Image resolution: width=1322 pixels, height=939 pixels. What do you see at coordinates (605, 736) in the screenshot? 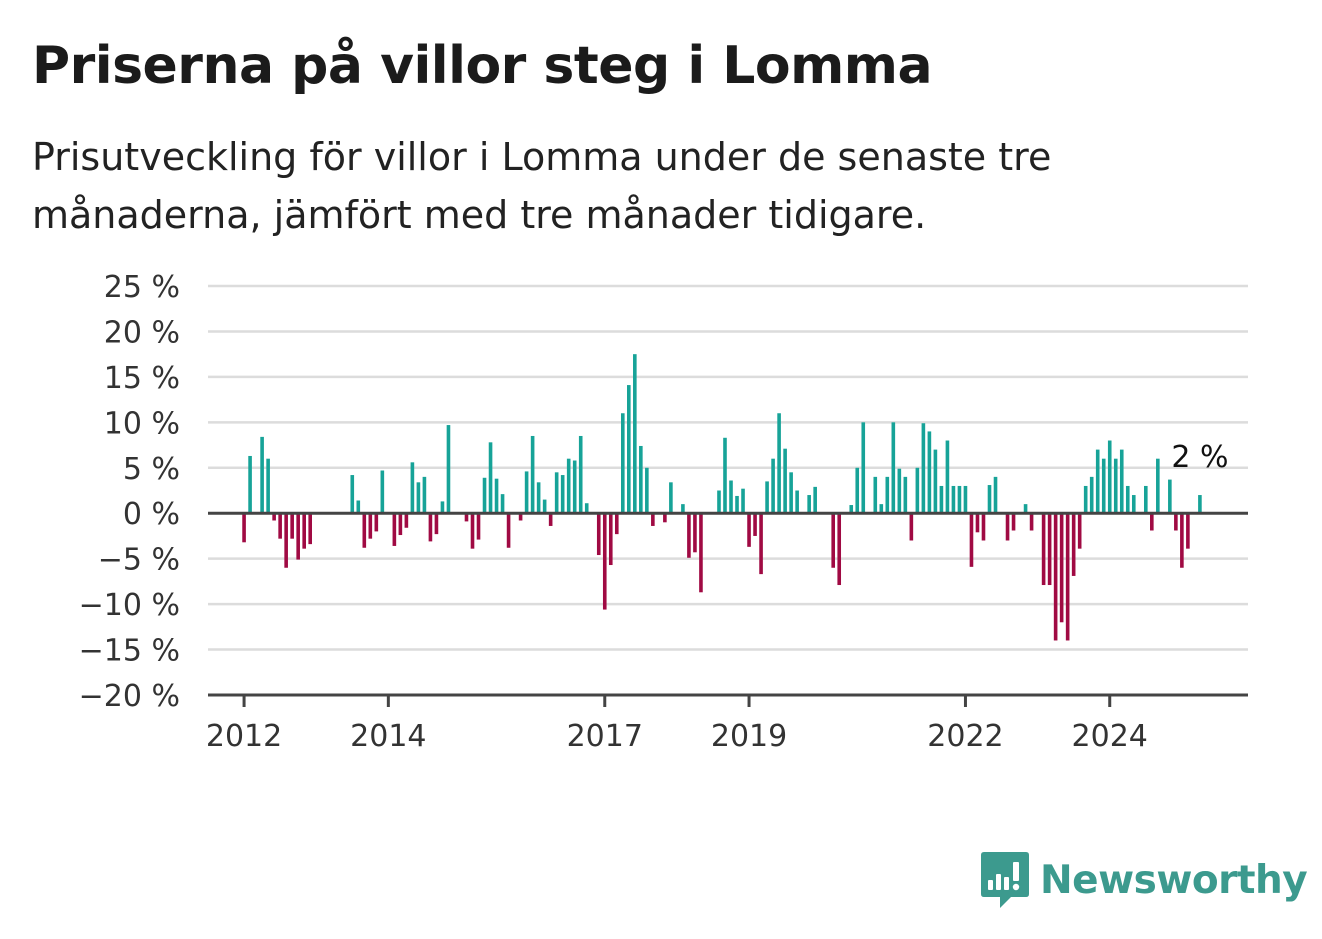
I see `x-tick-label: 2017` at bounding box center [605, 736].